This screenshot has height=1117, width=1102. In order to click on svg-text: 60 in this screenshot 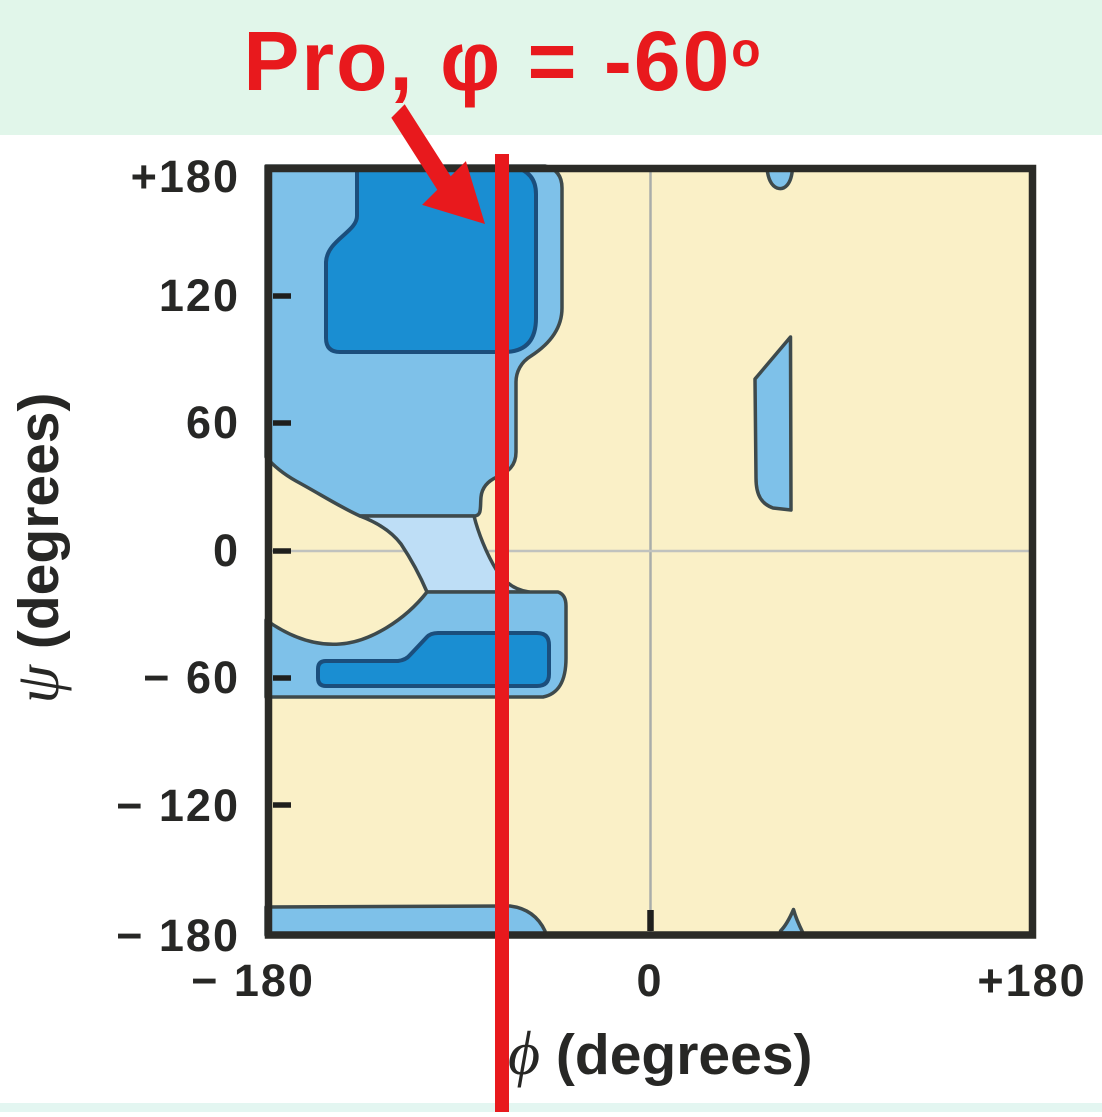, I will do `click(213, 422)`.